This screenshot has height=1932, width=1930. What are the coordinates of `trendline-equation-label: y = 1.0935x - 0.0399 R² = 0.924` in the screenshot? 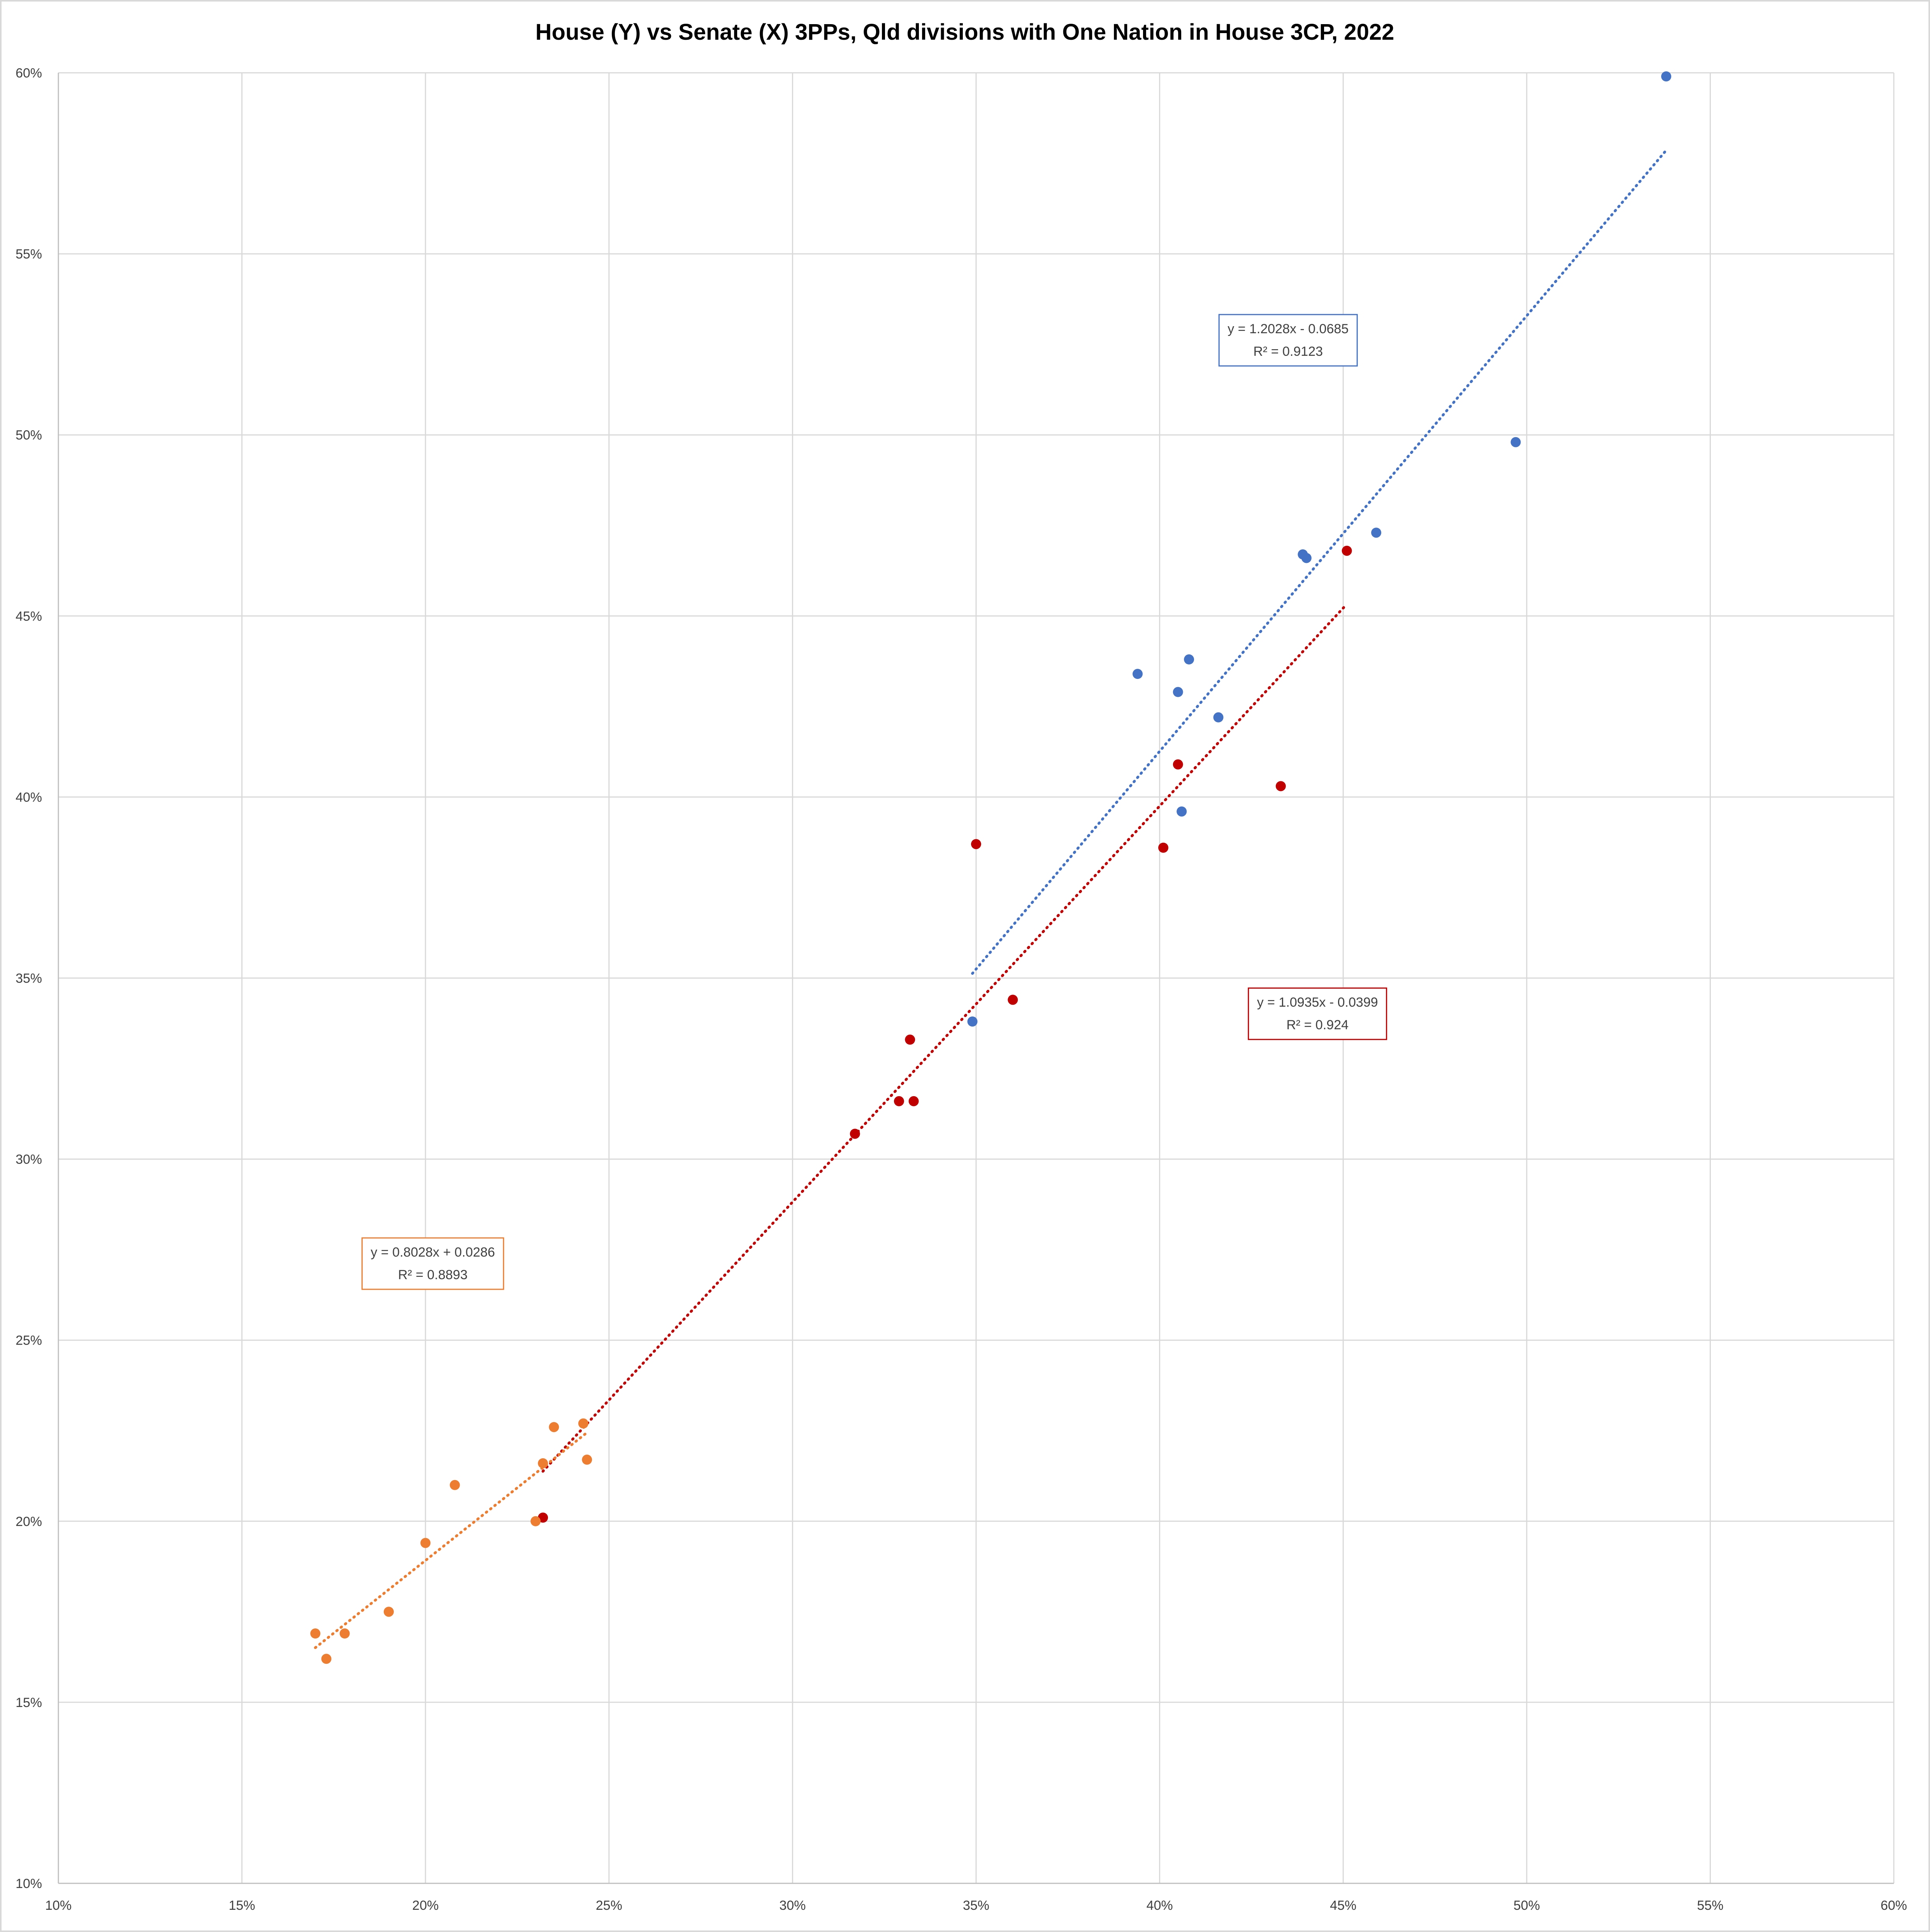 It's located at (1317, 1013).